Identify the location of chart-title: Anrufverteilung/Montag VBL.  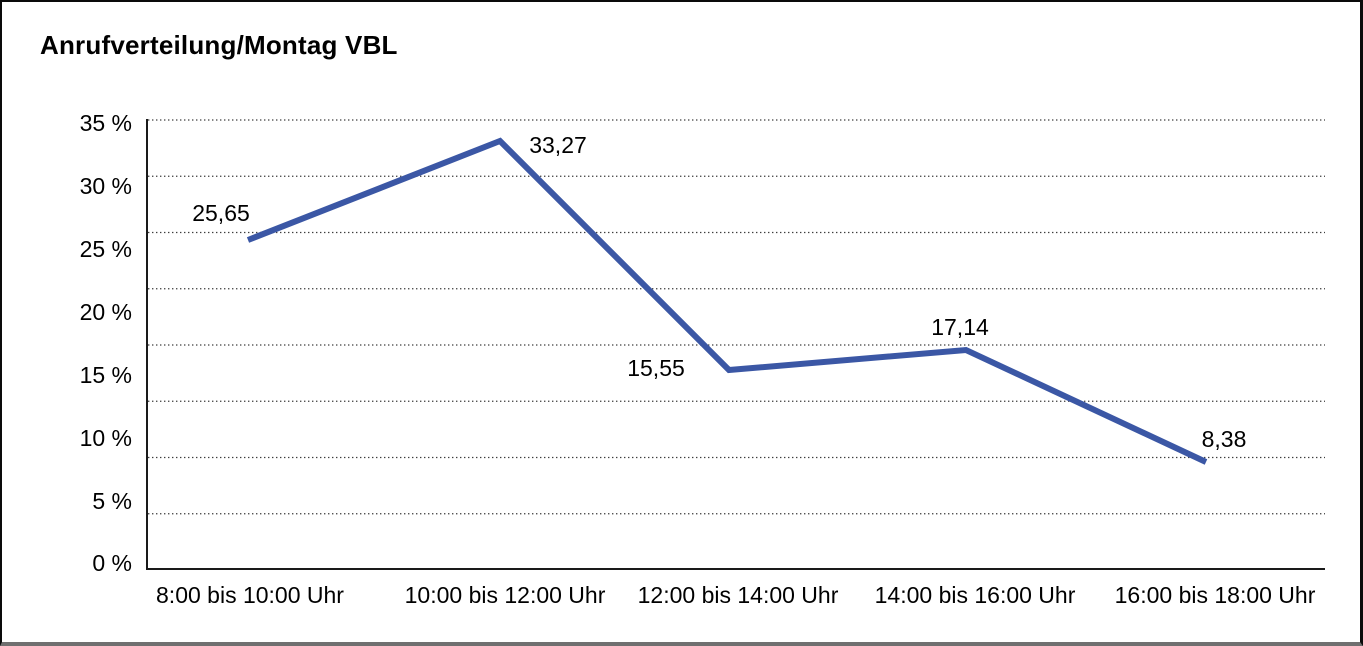
(219, 45).